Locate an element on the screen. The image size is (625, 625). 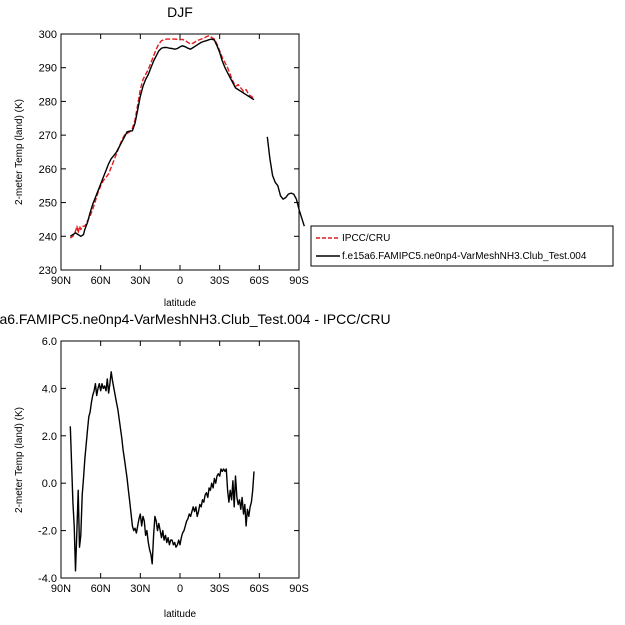
top-x-tick-label: 90S is located at coordinates (299, 281).